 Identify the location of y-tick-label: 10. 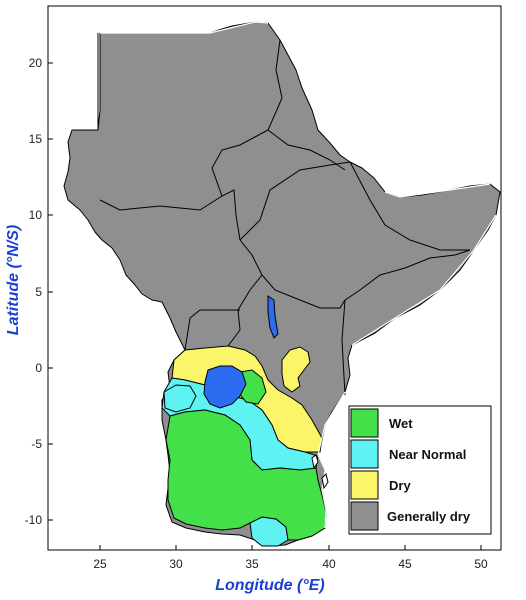
(36, 215).